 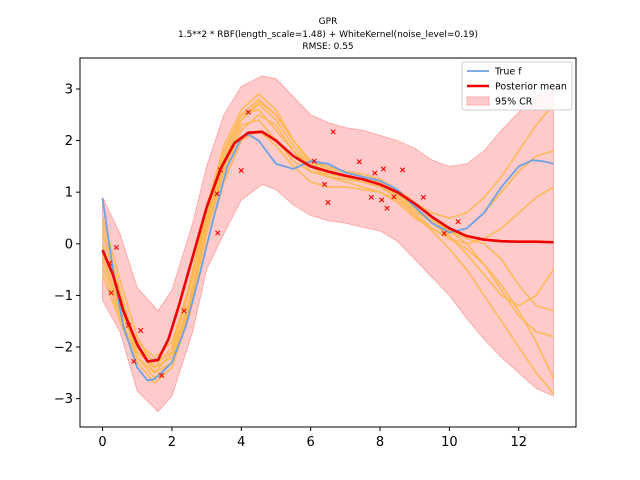 I want to click on legend-swatch, so click(x=478, y=101).